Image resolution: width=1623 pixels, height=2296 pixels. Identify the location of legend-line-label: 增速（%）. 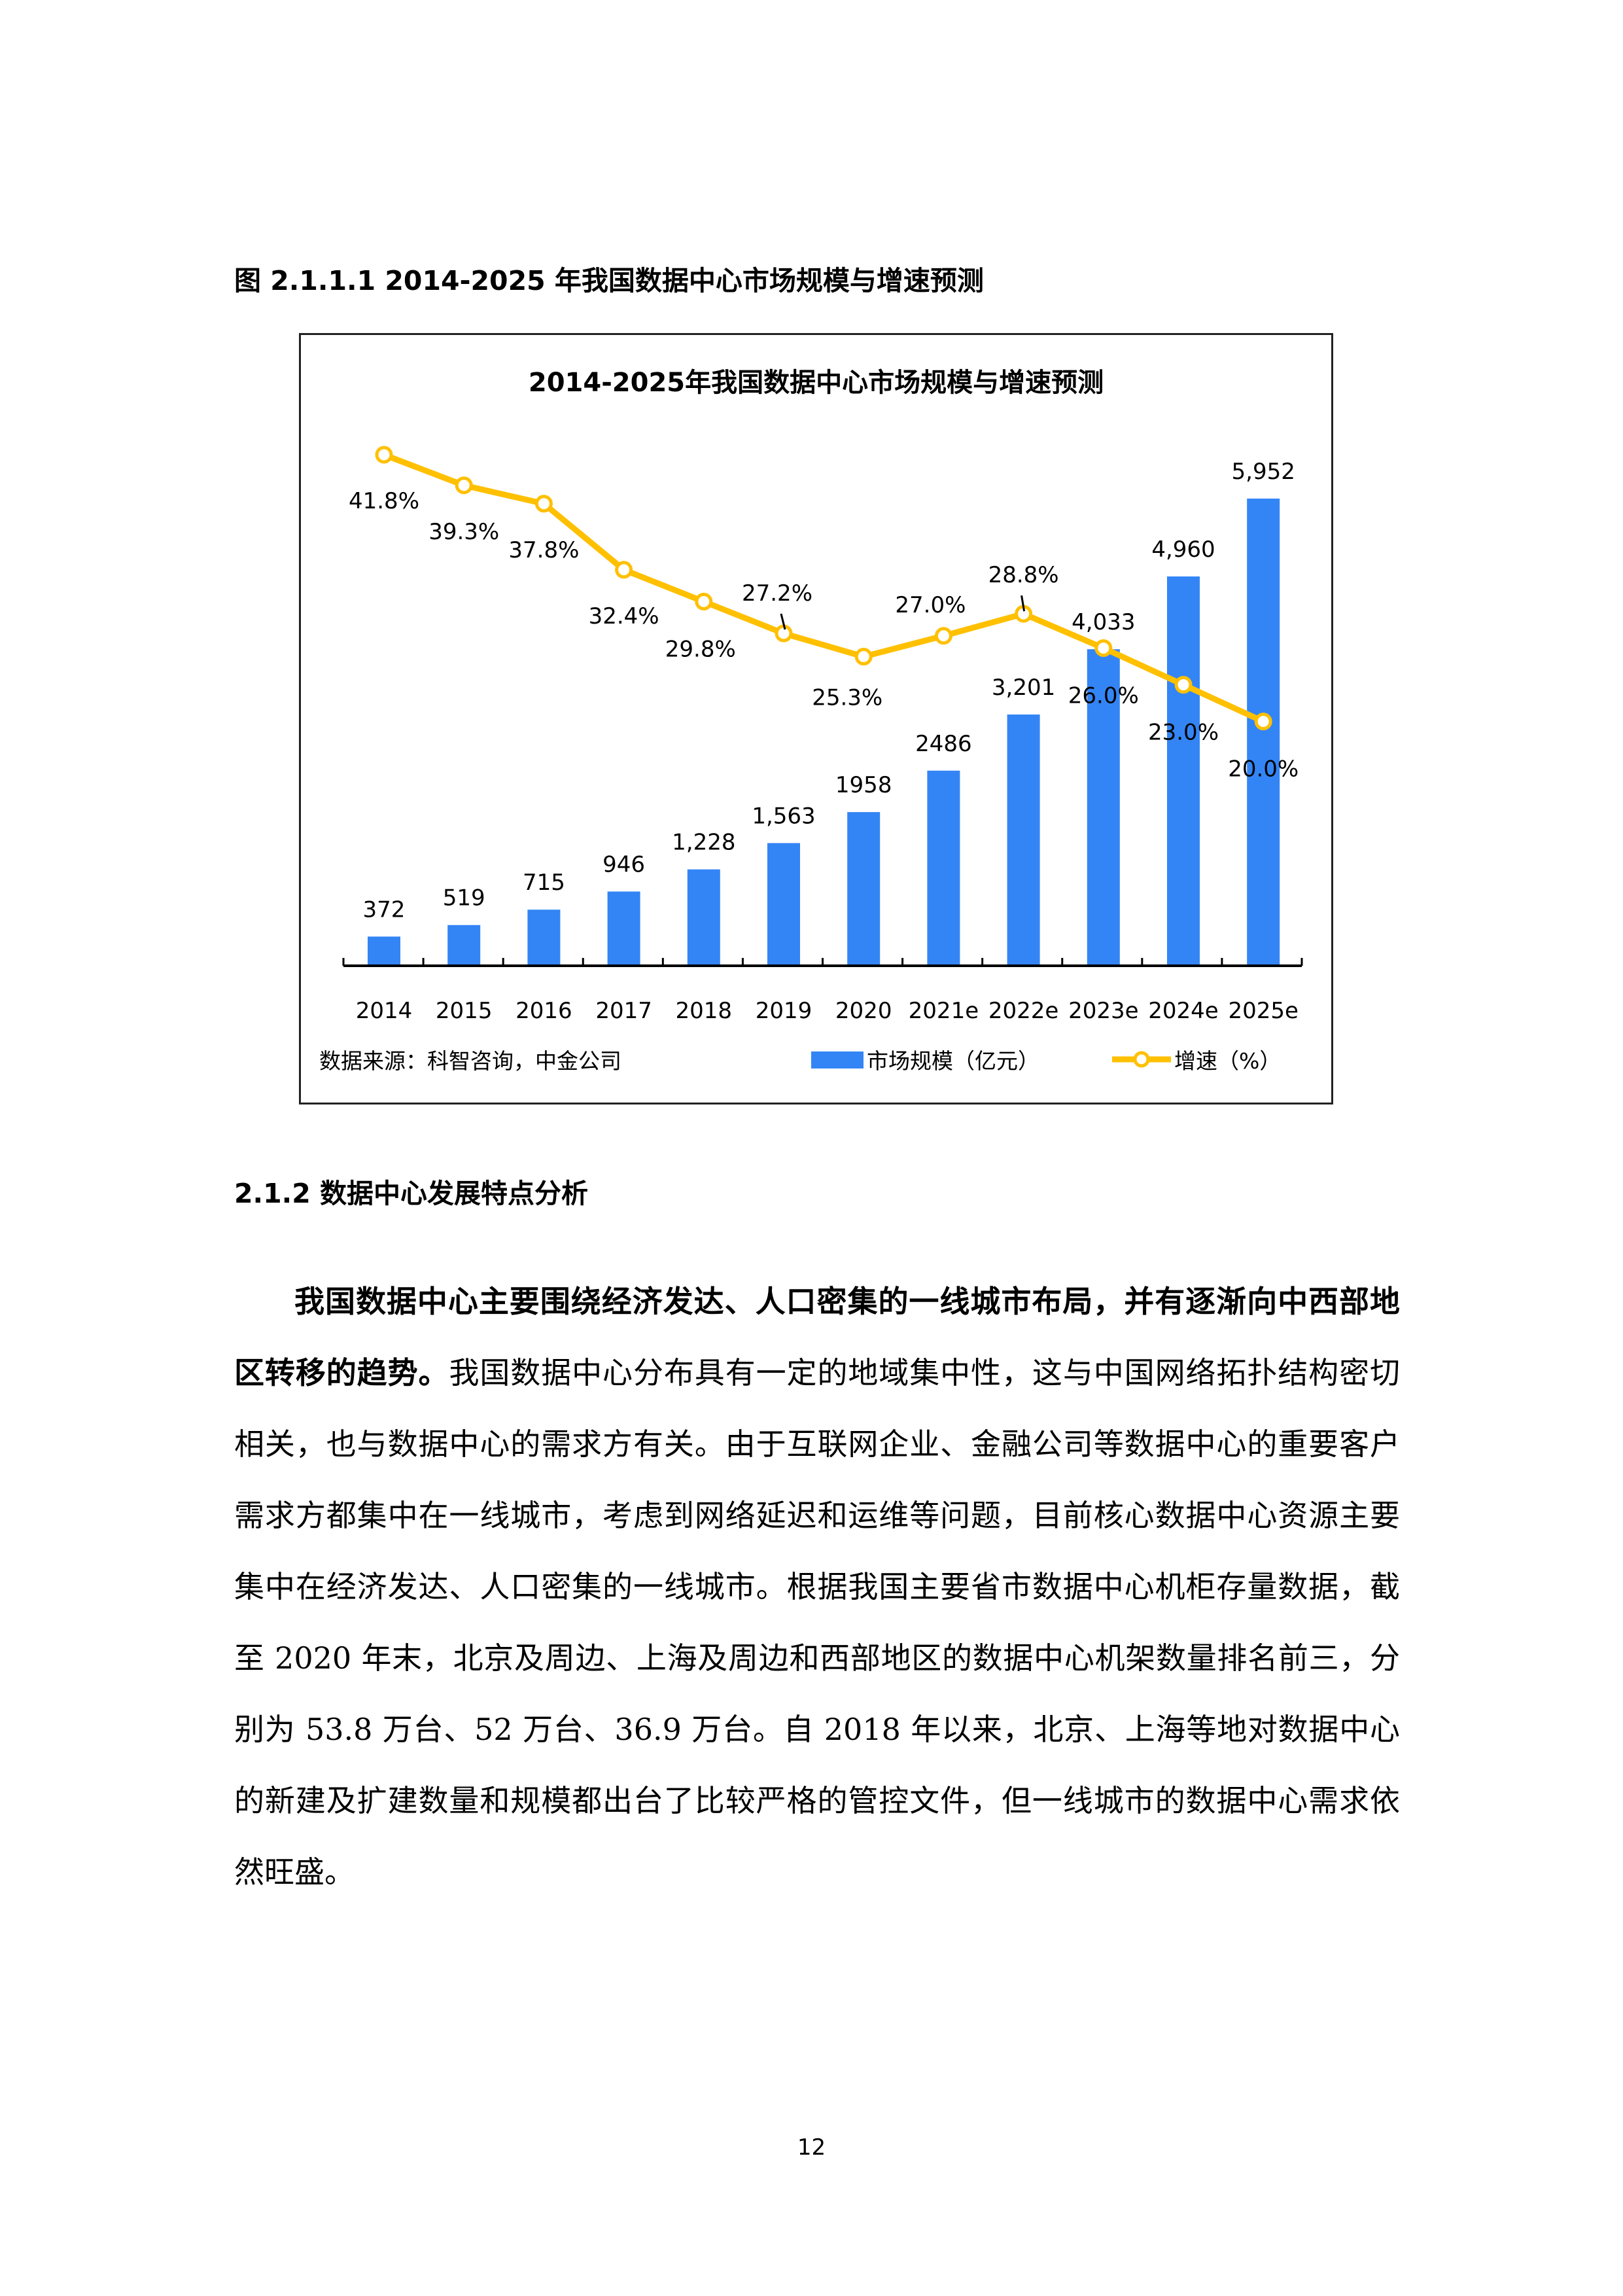
(1227, 1061).